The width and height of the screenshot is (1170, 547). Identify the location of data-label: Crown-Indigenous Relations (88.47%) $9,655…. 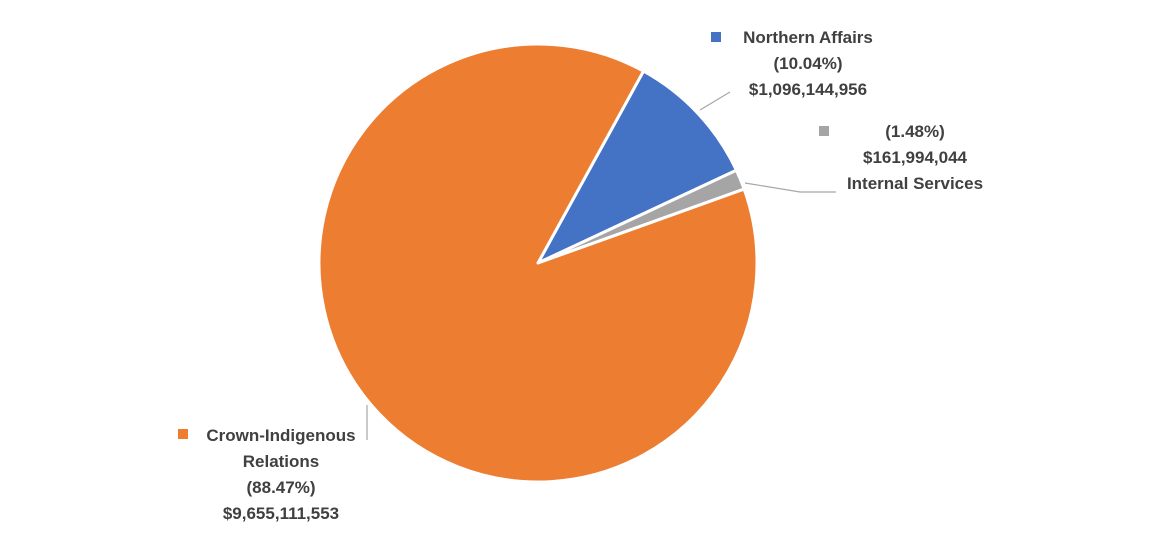
(281, 475).